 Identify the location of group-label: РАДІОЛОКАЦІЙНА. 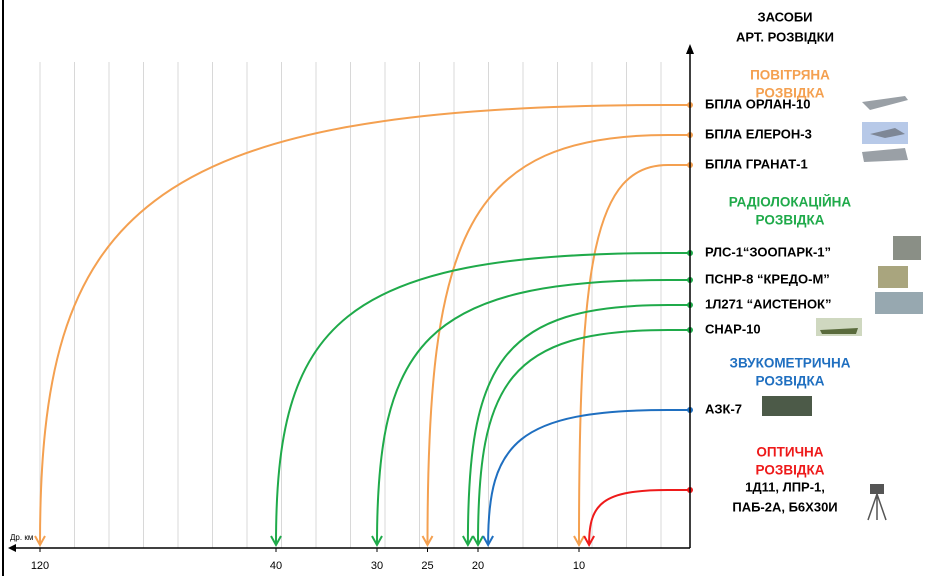
(790, 202).